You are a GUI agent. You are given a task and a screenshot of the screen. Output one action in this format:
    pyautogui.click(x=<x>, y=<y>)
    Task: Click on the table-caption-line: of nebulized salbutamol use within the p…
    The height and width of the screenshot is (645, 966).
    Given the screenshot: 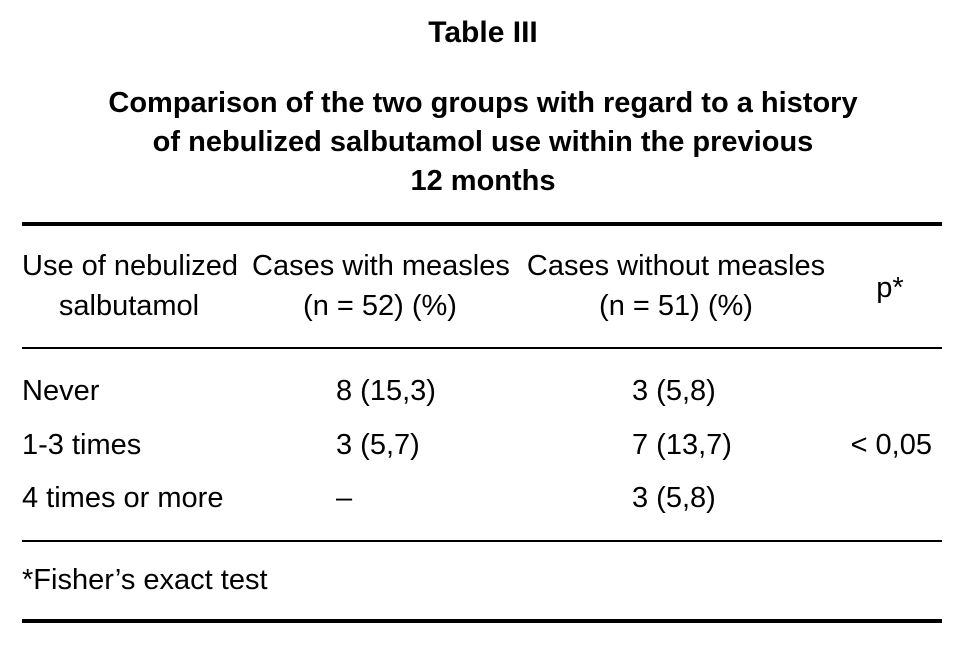 What is the action you would take?
    pyautogui.click(x=483, y=142)
    